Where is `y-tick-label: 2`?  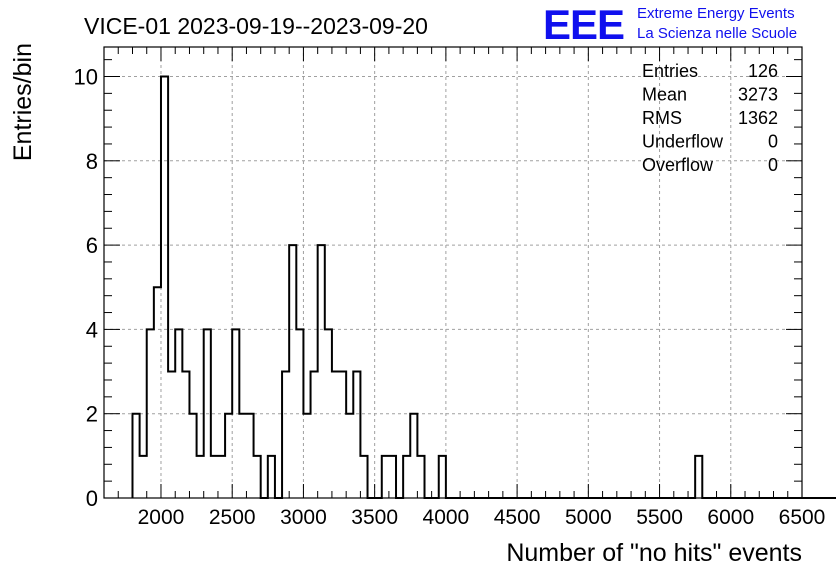 y-tick-label: 2 is located at coordinates (92, 414).